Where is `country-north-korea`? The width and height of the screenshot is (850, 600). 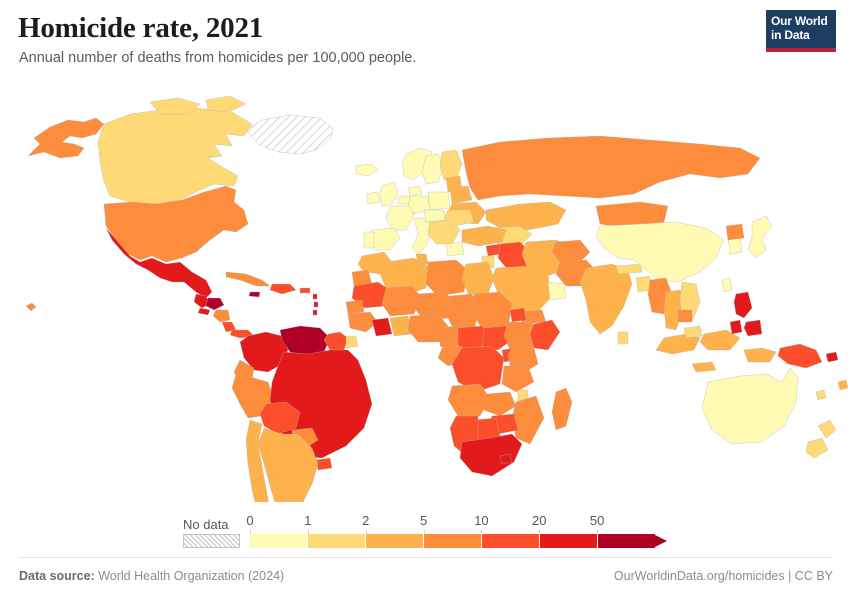 country-north-korea is located at coordinates (735, 232).